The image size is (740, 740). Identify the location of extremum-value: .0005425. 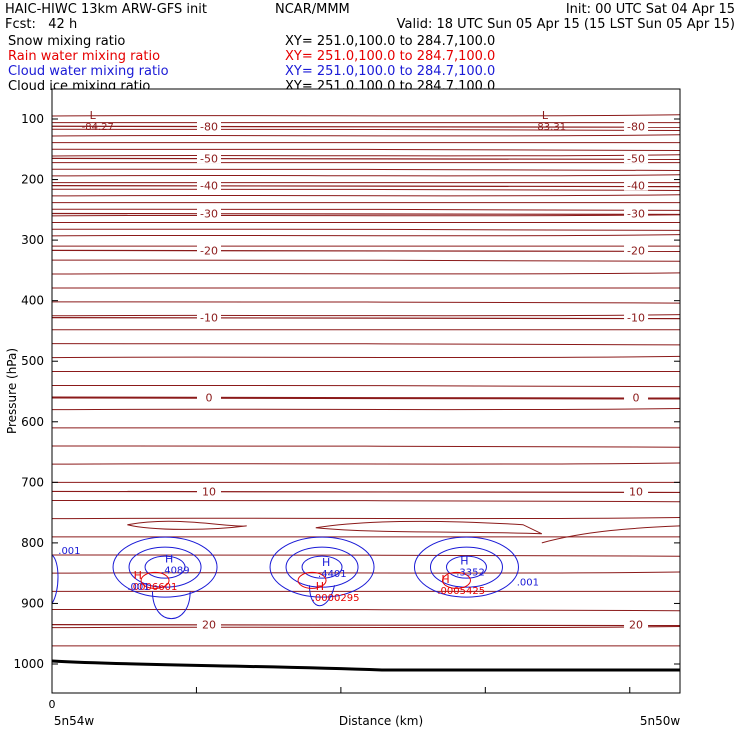
(461, 591).